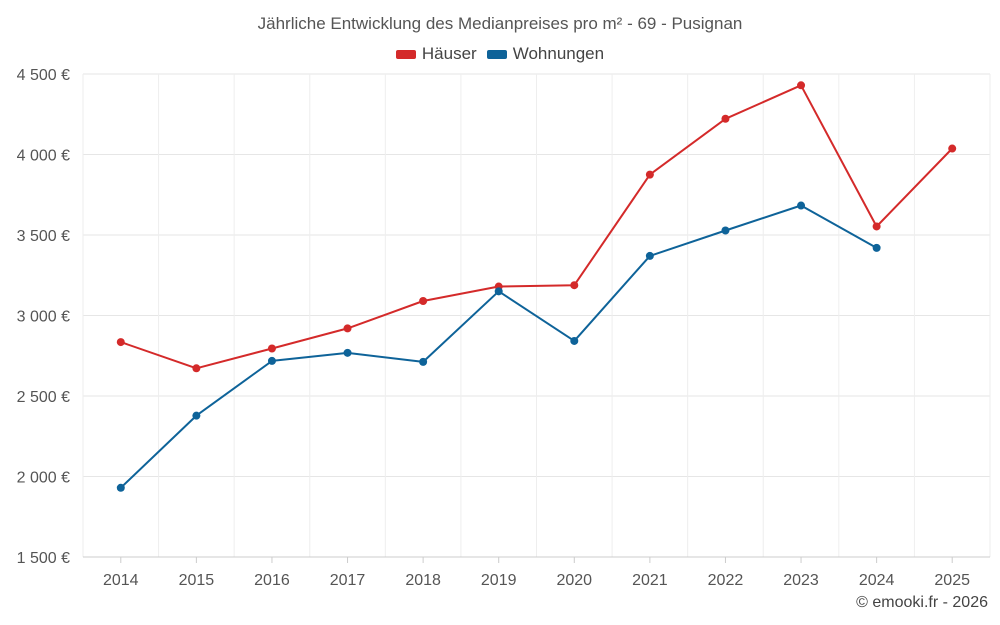 This screenshot has width=1000, height=625. I want to click on y-tick-label: 4 500 €, so click(43, 75).